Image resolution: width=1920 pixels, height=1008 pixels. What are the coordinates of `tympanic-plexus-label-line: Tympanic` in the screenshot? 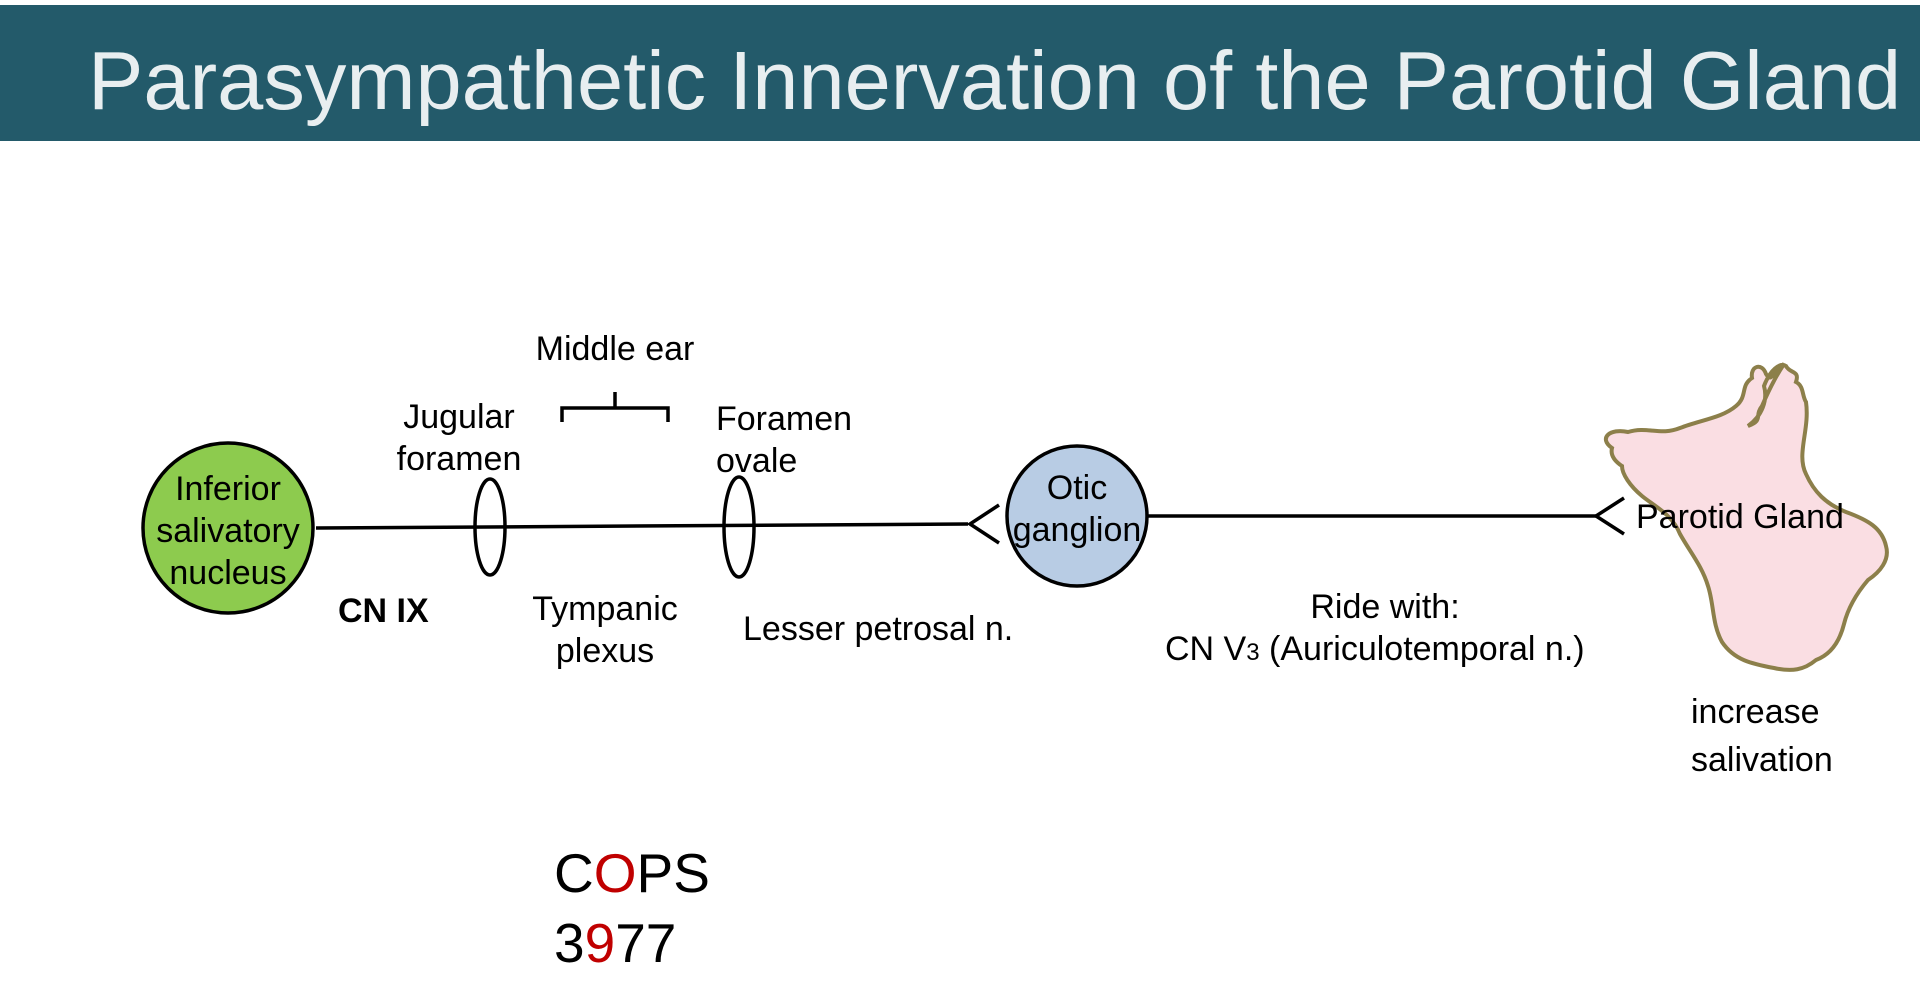 It's located at (605, 609).